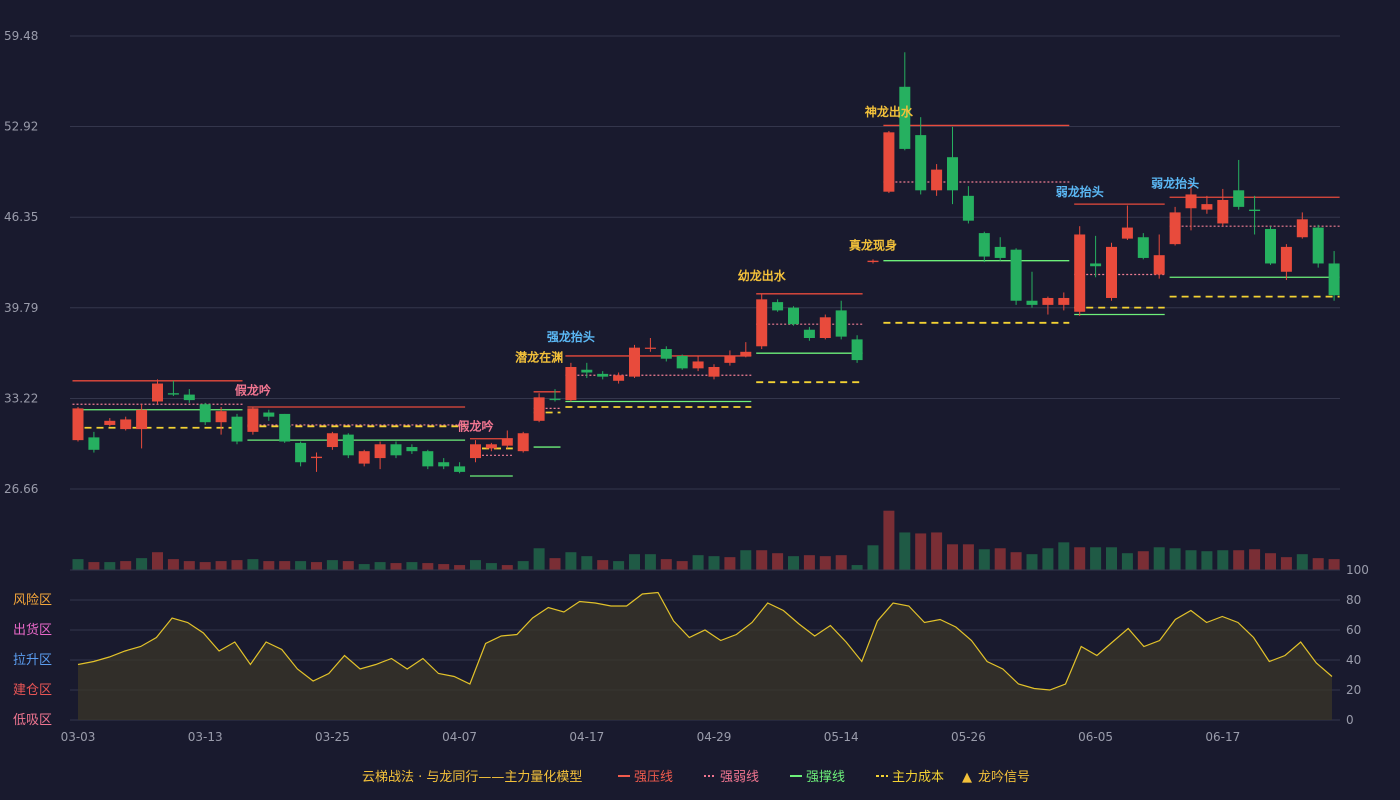 Image resolution: width=1400 pixels, height=800 pixels. What do you see at coordinates (825, 777) in the screenshot?
I see `legend-label: 强撑线` at bounding box center [825, 777].